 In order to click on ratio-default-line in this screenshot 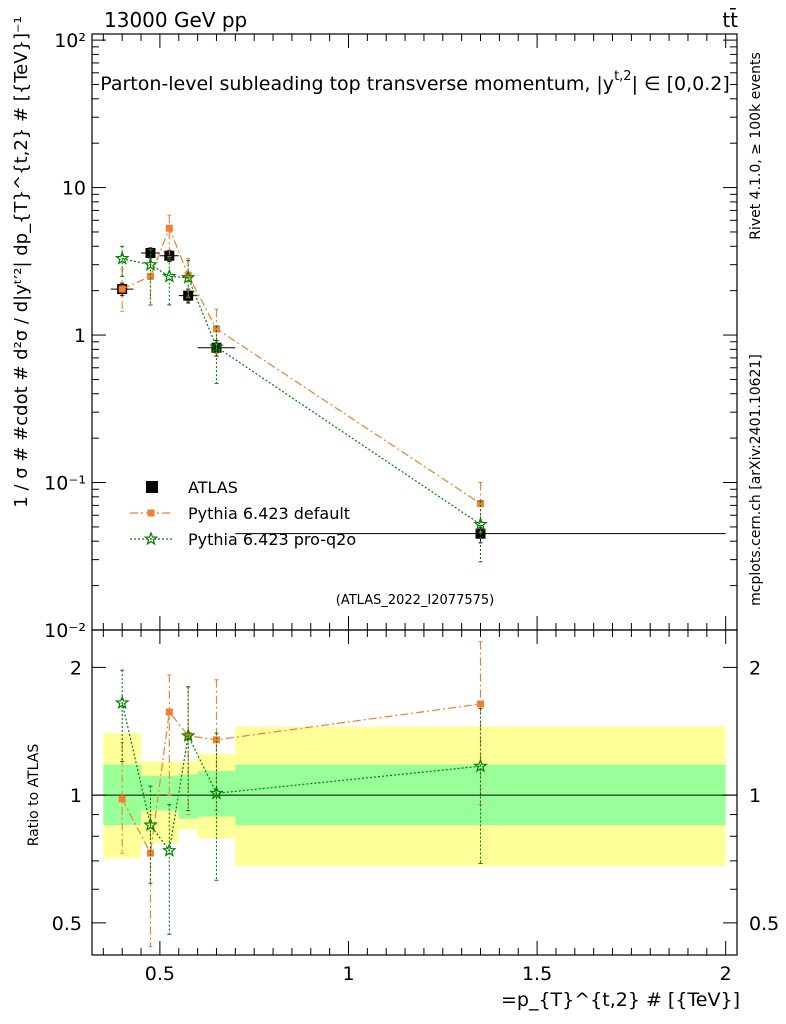, I will do `click(301, 779)`.